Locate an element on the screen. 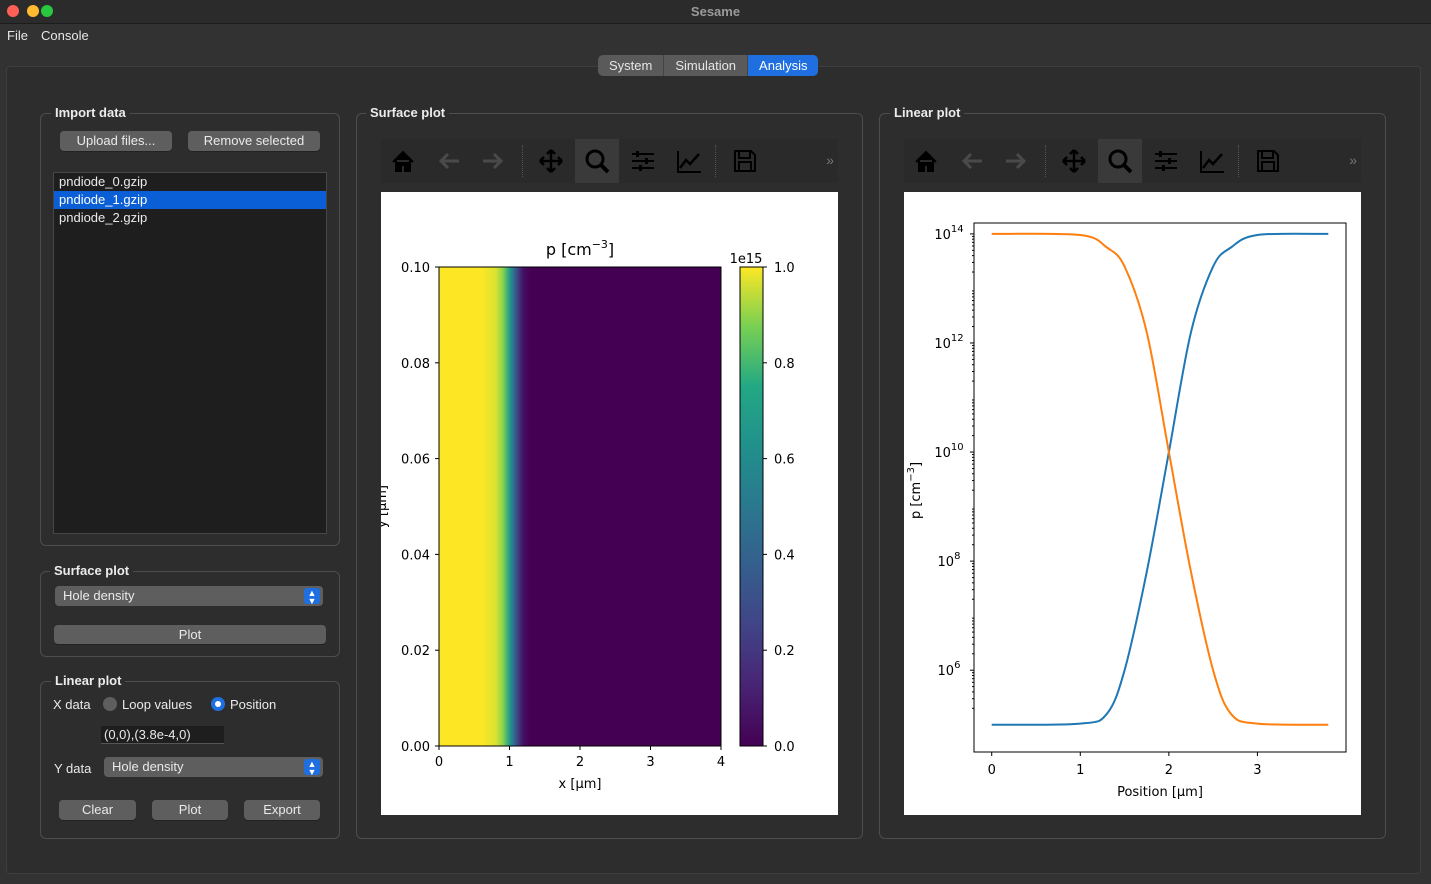  linear-home-button is located at coordinates (926, 161).